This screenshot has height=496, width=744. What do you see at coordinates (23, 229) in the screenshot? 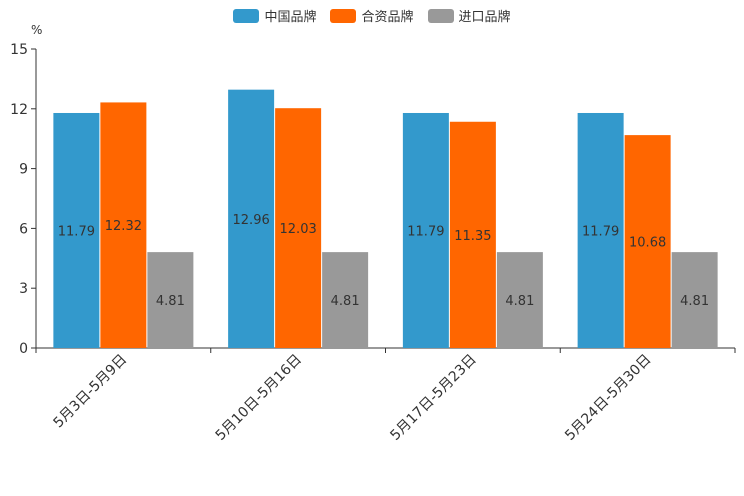
I see `y-tick-label: 6` at bounding box center [23, 229].